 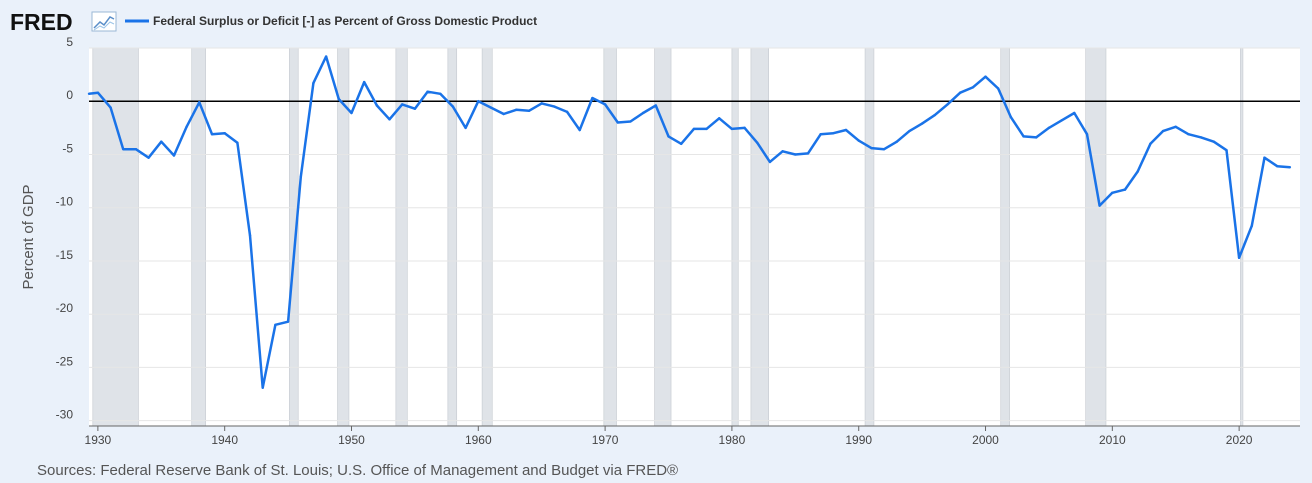 I want to click on x-tick-label: 1970, so click(x=605, y=440).